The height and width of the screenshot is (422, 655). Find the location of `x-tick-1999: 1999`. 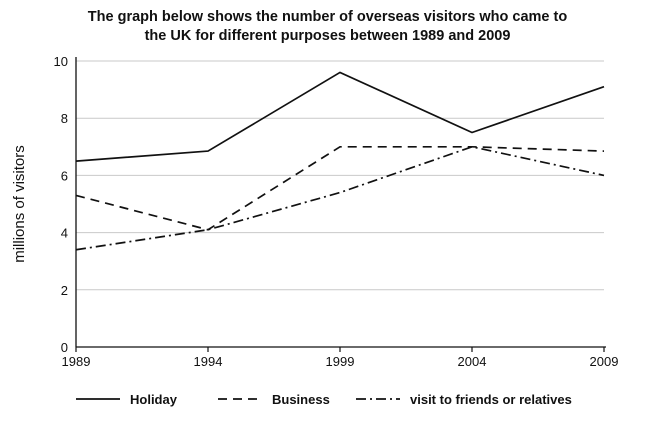

x-tick-1999: 1999 is located at coordinates (340, 361).